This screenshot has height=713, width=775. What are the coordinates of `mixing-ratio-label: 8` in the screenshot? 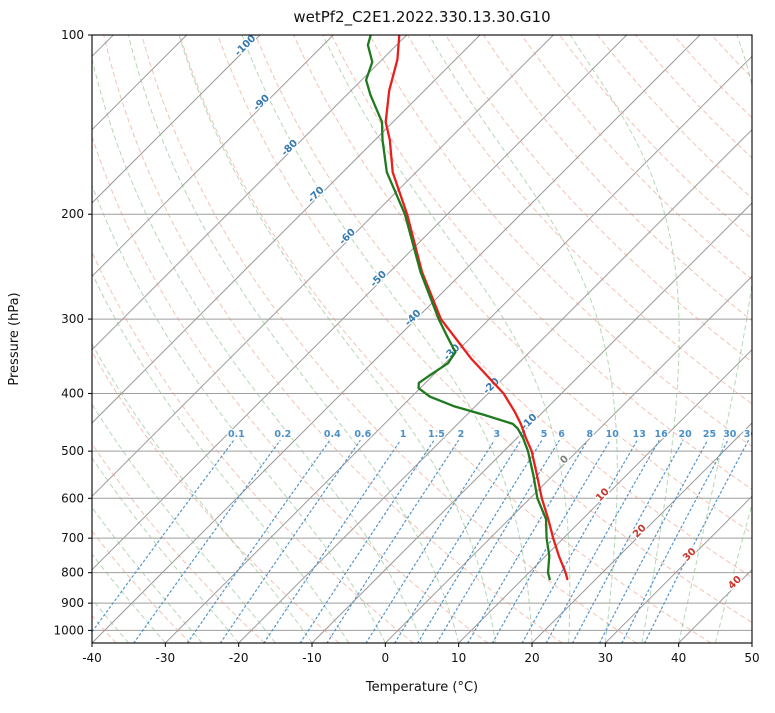 It's located at (589, 434).